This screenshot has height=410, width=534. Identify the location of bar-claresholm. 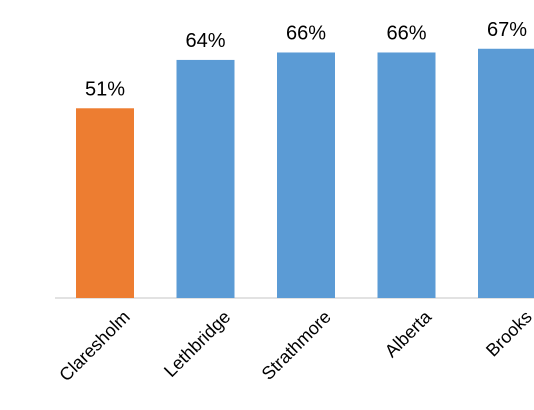
(105, 203).